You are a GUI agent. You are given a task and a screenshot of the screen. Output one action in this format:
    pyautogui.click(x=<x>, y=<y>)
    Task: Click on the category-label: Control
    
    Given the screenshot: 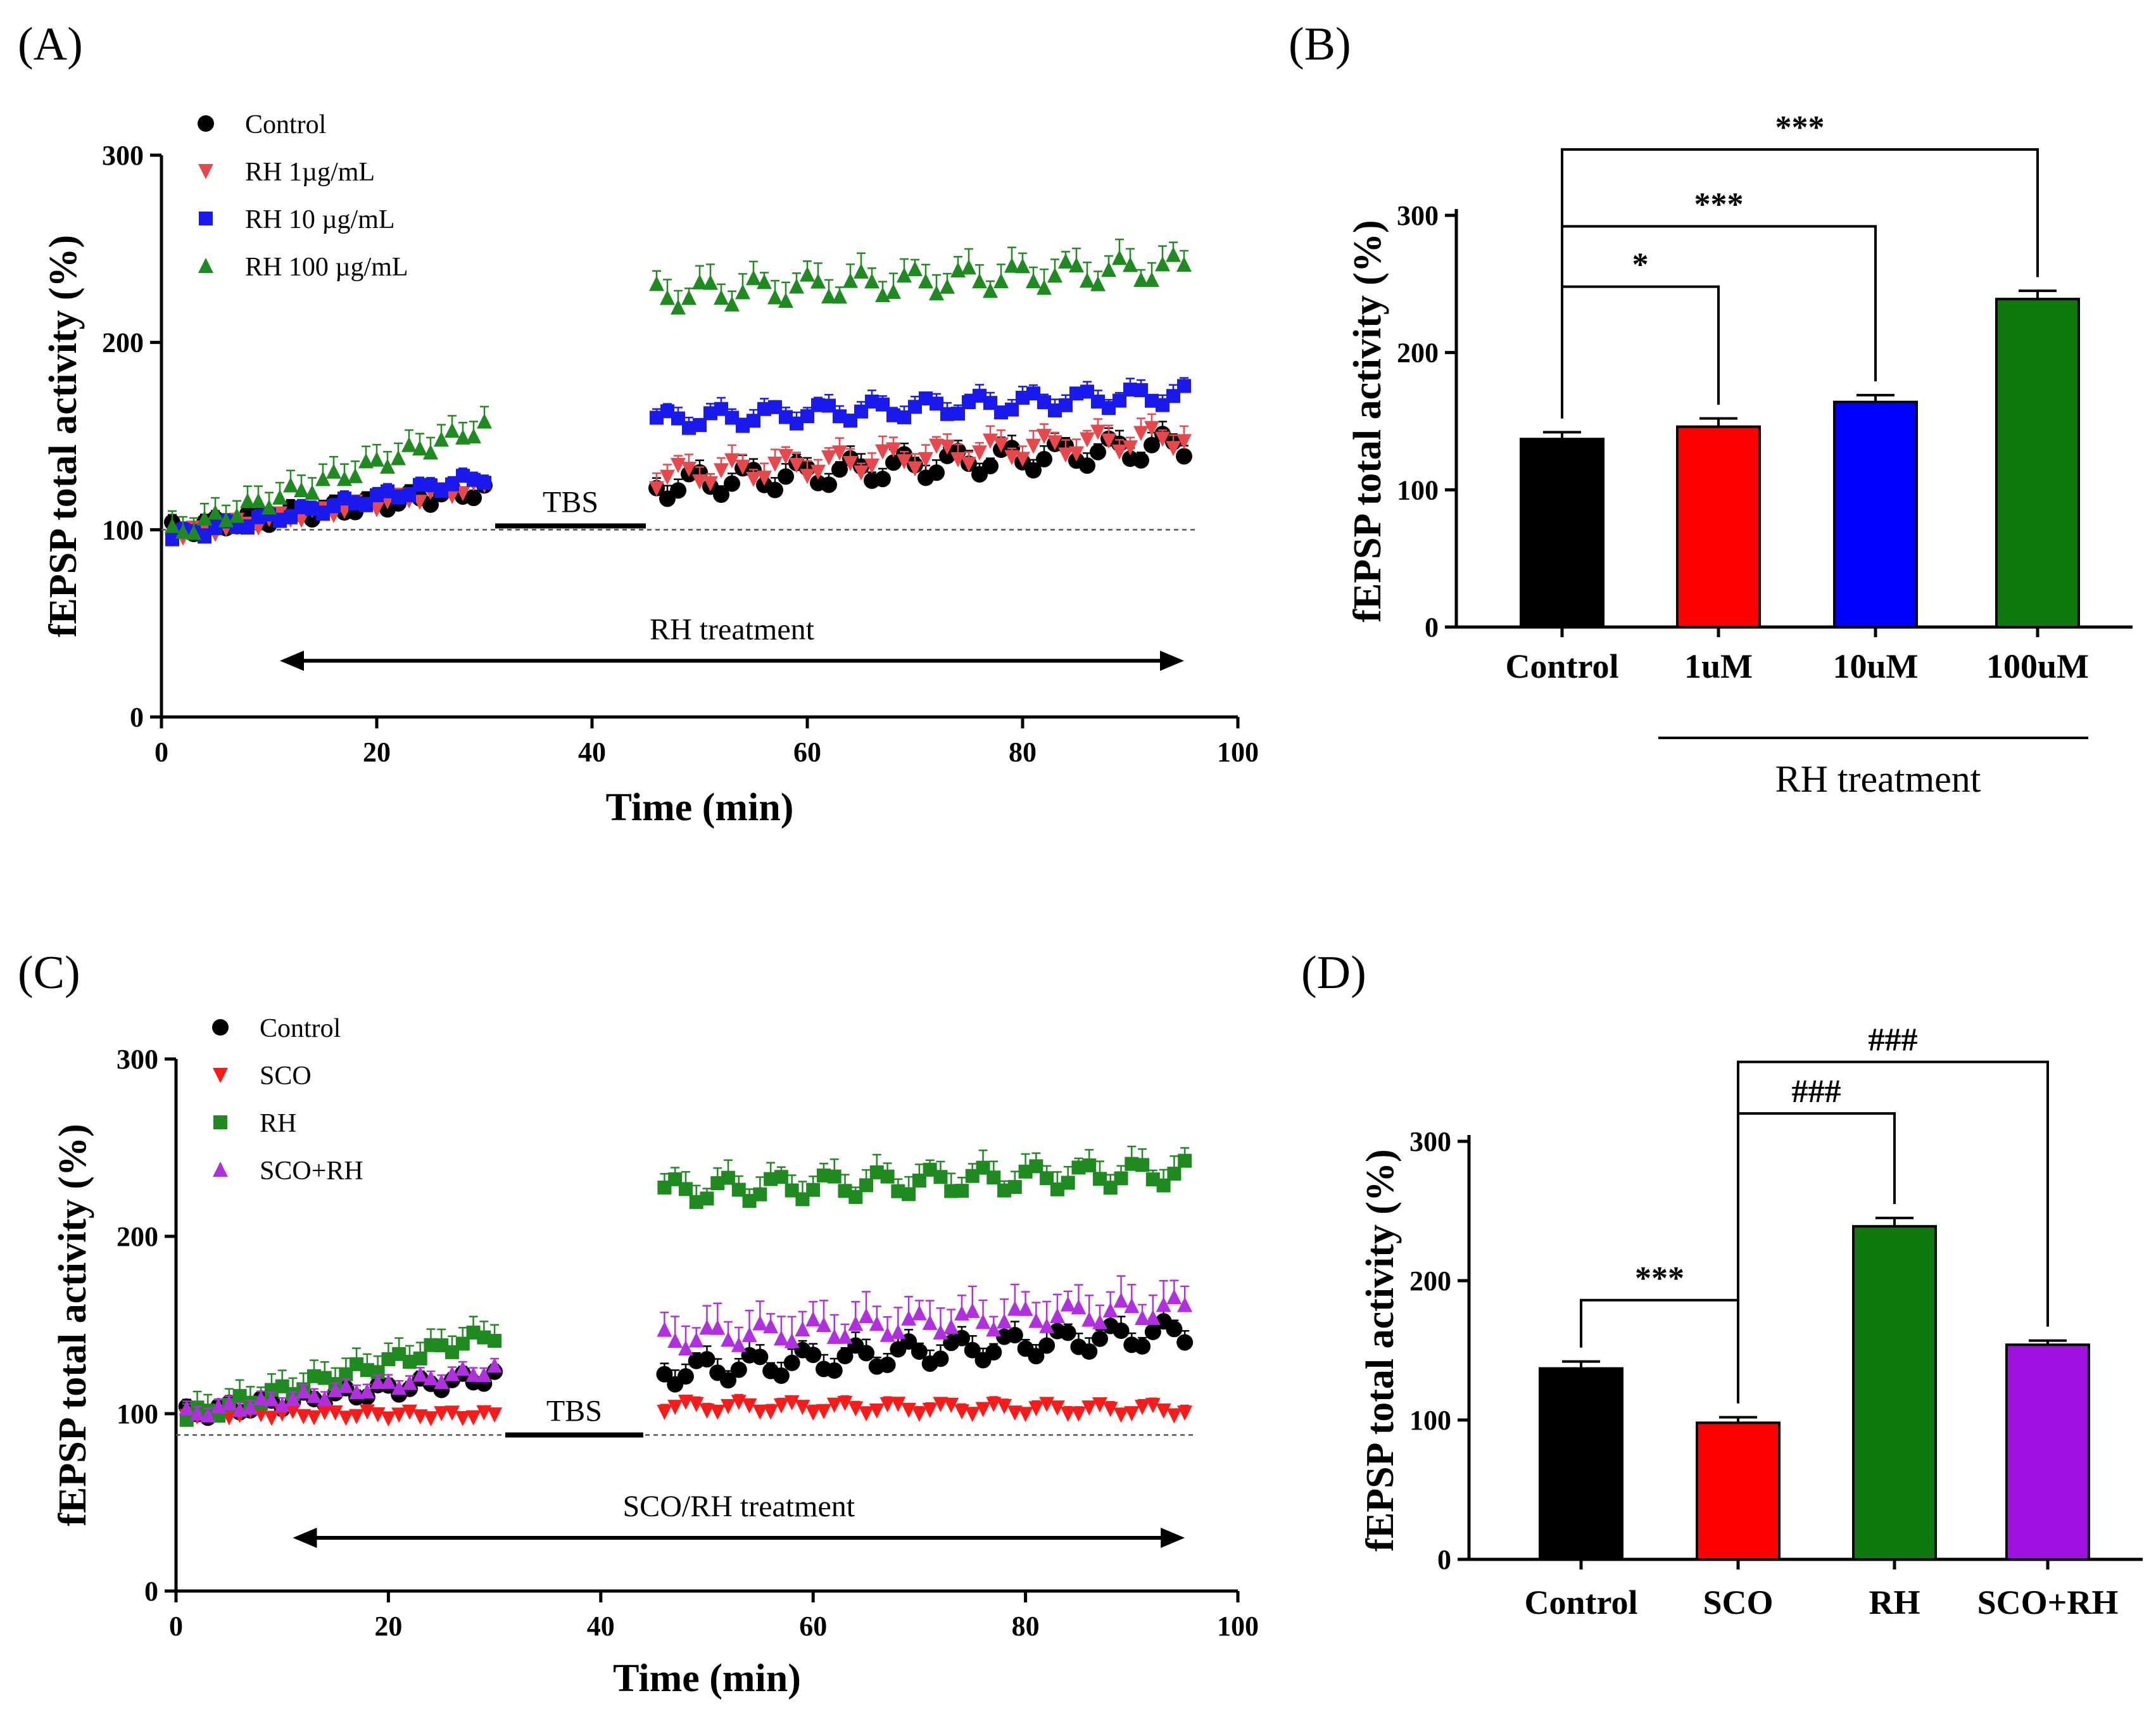 What is the action you would take?
    pyautogui.click(x=1580, y=1602)
    